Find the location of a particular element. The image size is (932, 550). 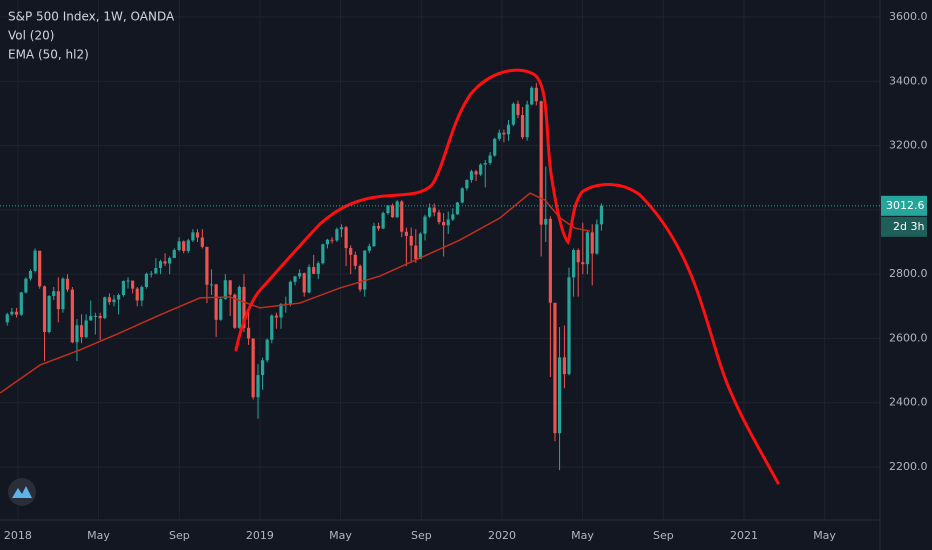

legend-indicator: EMA (50, hl2) is located at coordinates (48, 55).